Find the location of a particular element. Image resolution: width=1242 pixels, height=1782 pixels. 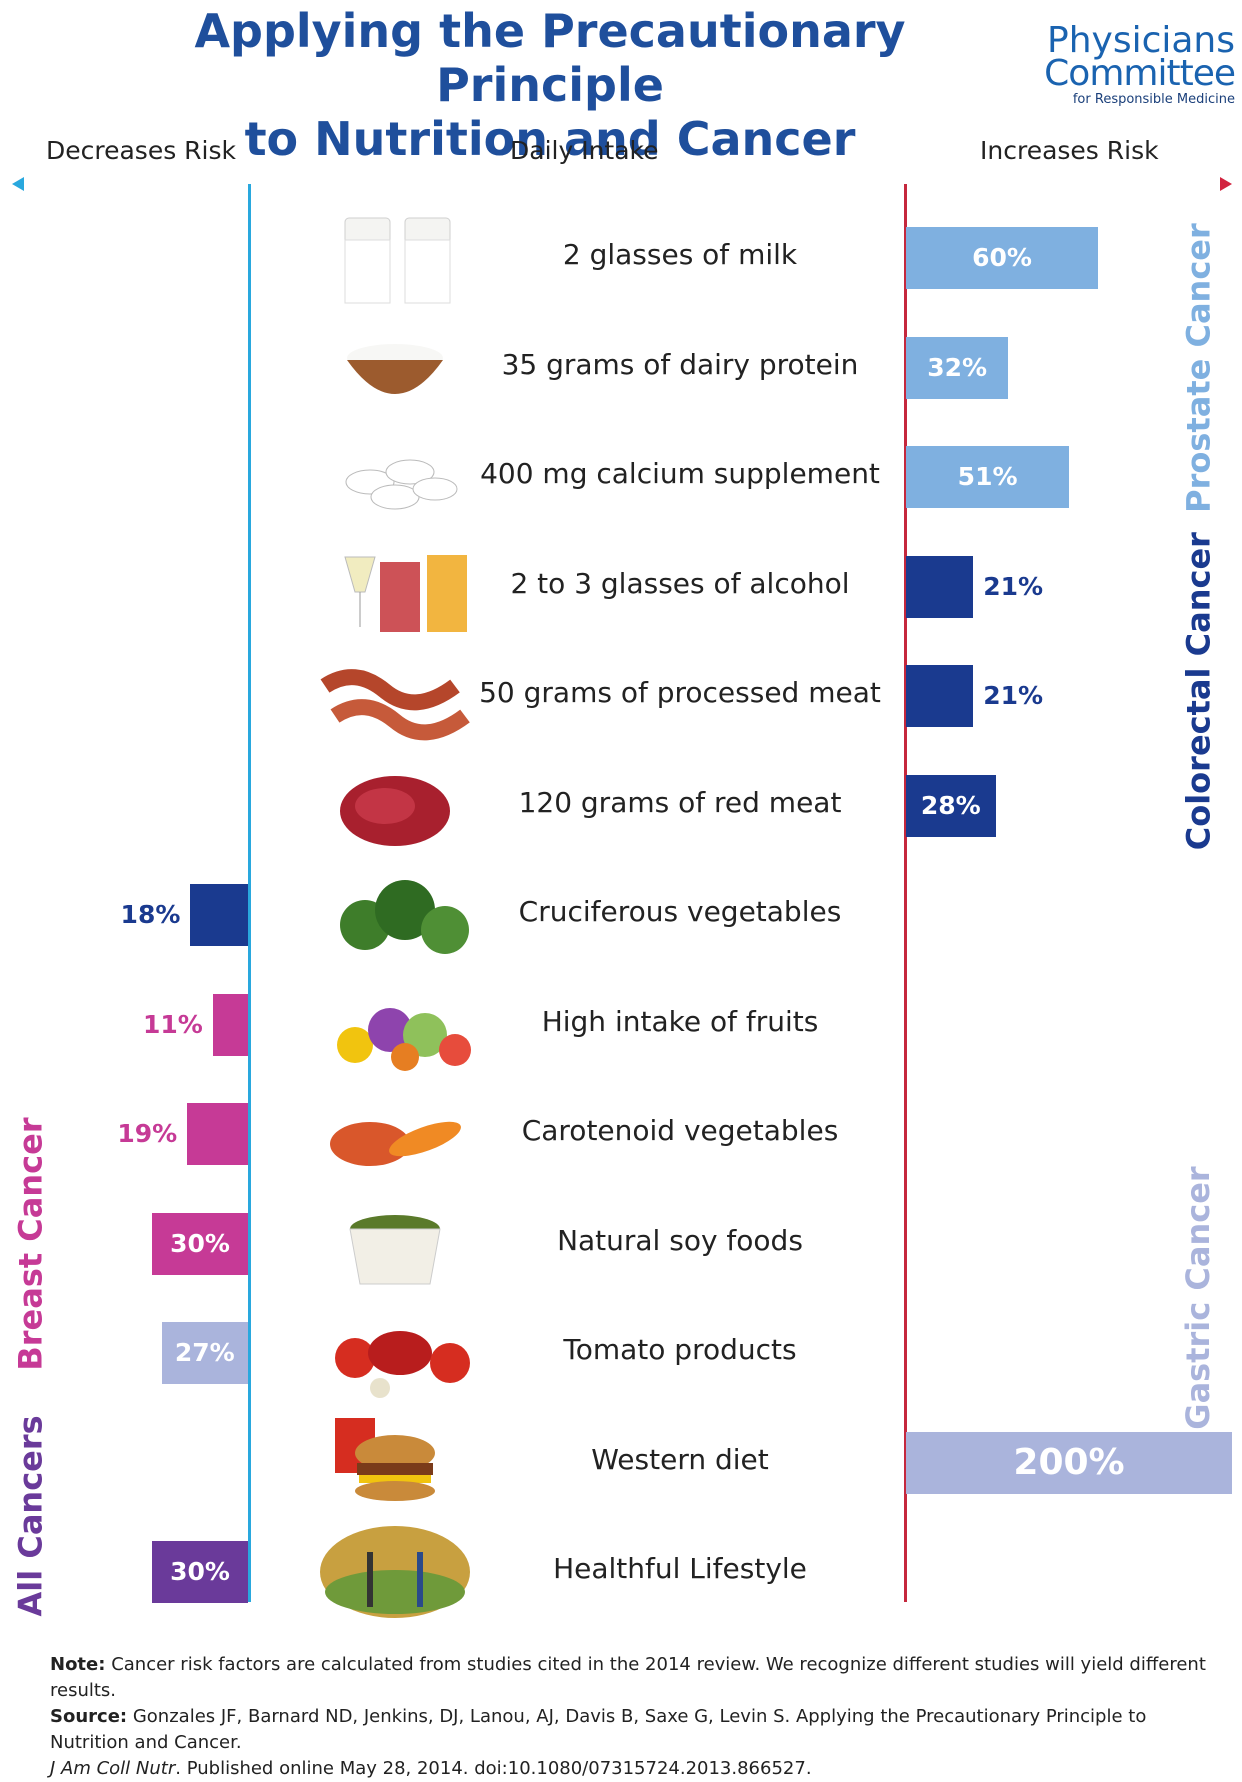

bar-value-label: 32% is located at coordinates (957, 367).